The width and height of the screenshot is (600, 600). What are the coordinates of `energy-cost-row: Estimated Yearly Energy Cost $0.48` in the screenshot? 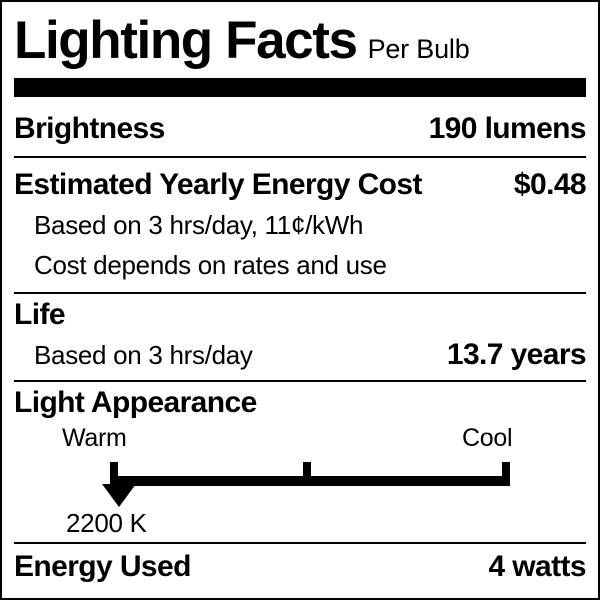 It's located at (300, 184).